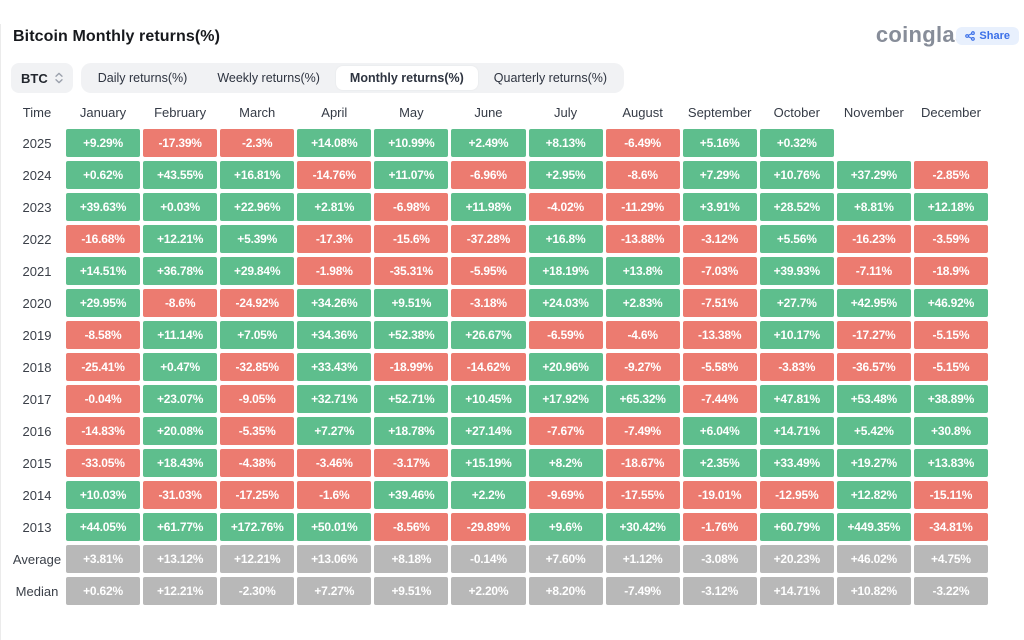 The height and width of the screenshot is (640, 1024). I want to click on return-cell: +5.56%, so click(796, 239).